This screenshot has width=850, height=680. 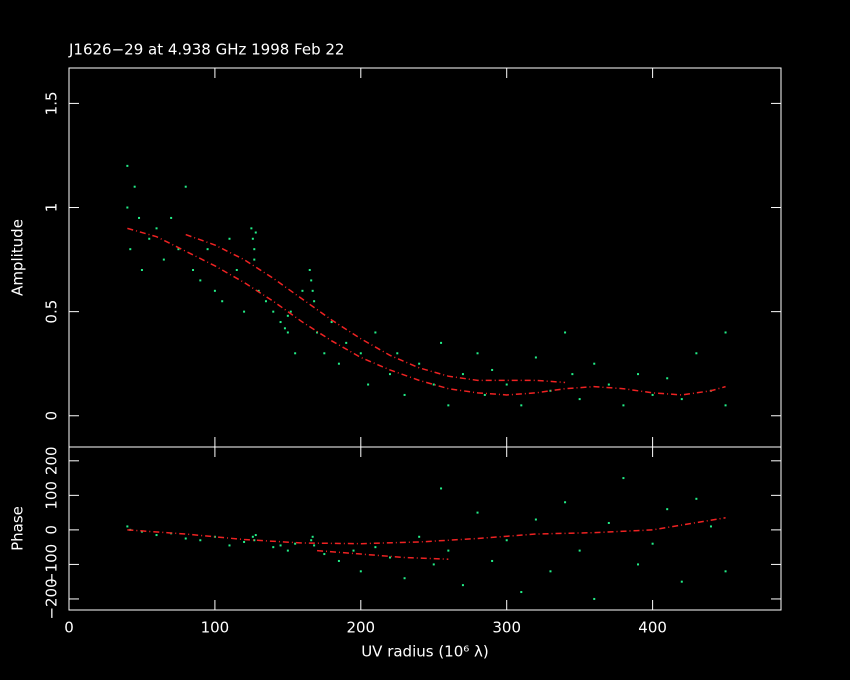 I want to click on x-tick-label: 400, so click(x=652, y=628).